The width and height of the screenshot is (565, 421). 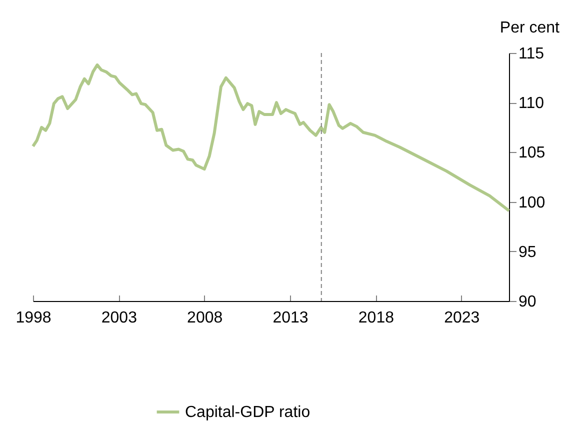 What do you see at coordinates (290, 318) in the screenshot?
I see `x-tick-label: 2013` at bounding box center [290, 318].